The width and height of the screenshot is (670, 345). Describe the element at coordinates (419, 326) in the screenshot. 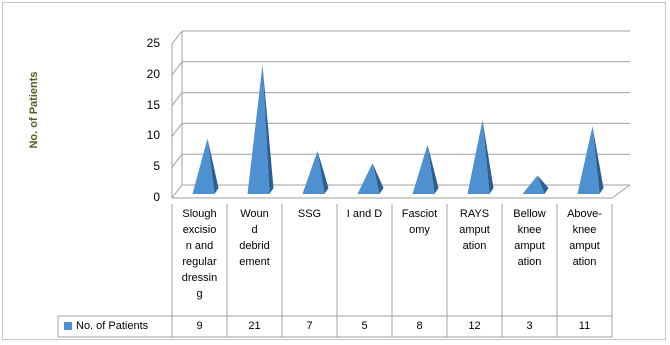

I see `value-cell-4: 8` at that location.